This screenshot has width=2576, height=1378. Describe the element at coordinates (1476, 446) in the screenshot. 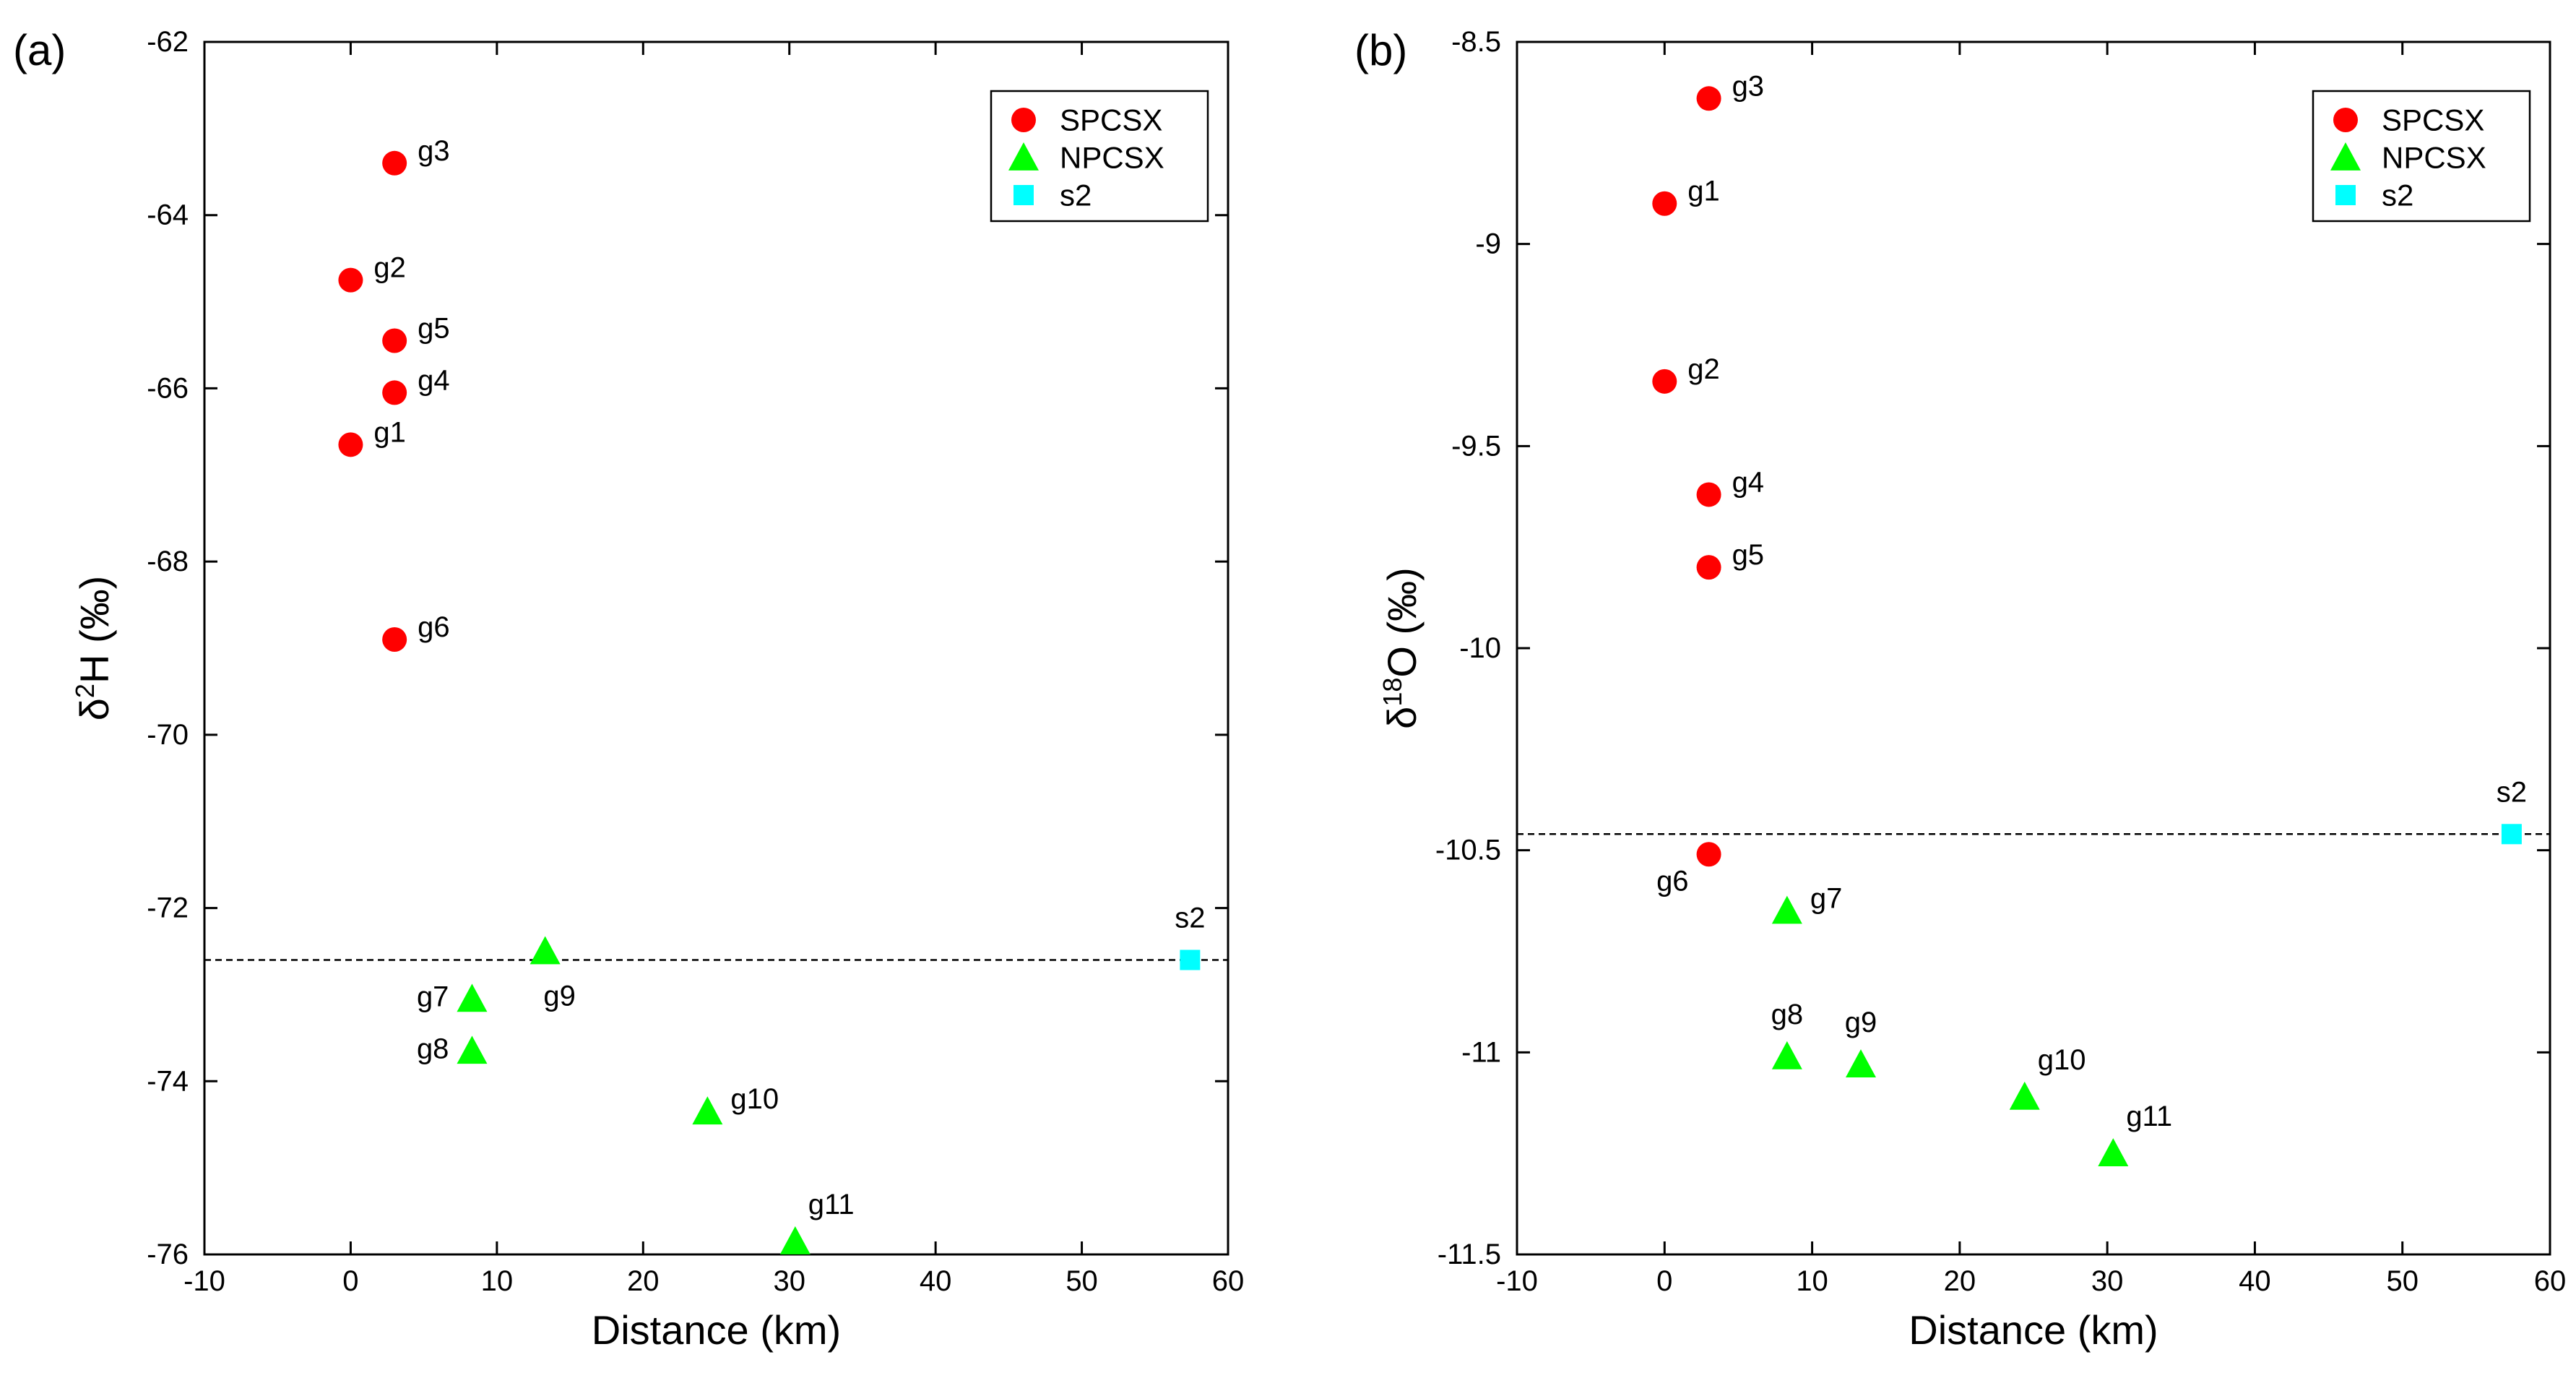

I see `y-tick-label: -9.5` at that location.